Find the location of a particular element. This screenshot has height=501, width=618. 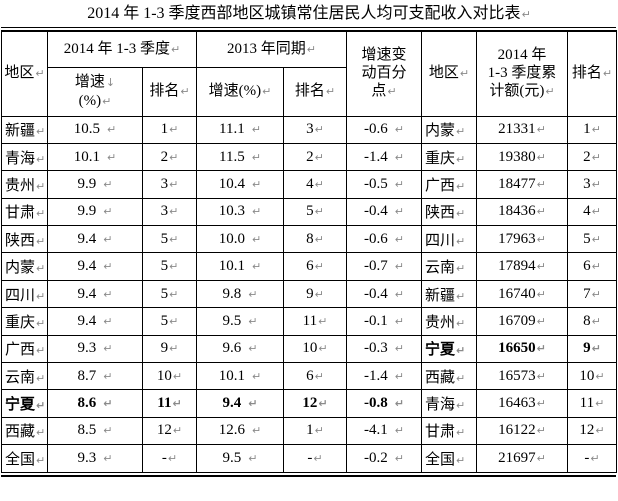

cell-change: -0.5 ↵ is located at coordinates (384, 184).